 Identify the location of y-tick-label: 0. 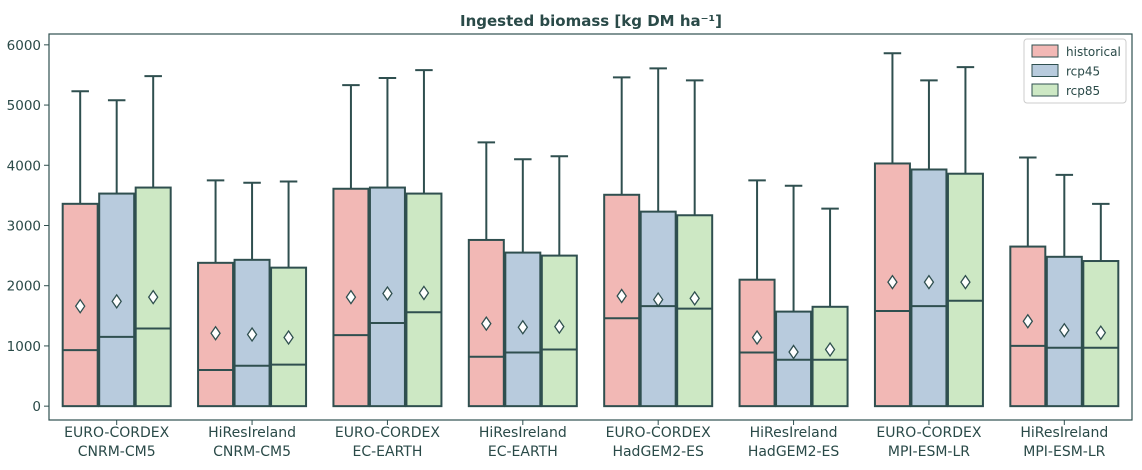
(36, 407).